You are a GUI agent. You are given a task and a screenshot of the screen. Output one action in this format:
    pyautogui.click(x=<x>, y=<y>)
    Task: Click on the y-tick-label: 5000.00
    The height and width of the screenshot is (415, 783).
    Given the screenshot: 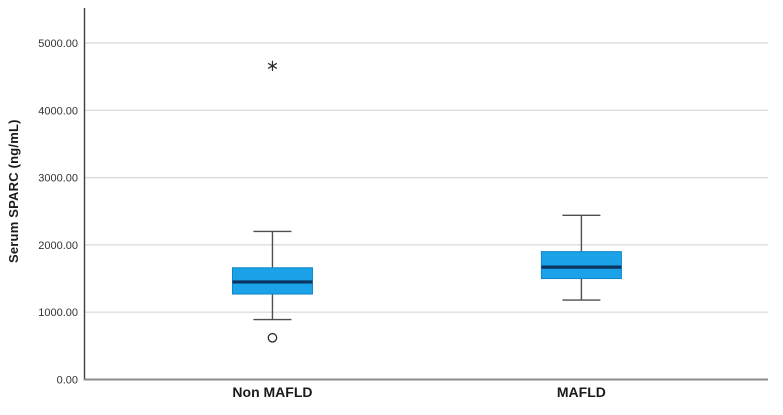 What is the action you would take?
    pyautogui.click(x=58, y=44)
    